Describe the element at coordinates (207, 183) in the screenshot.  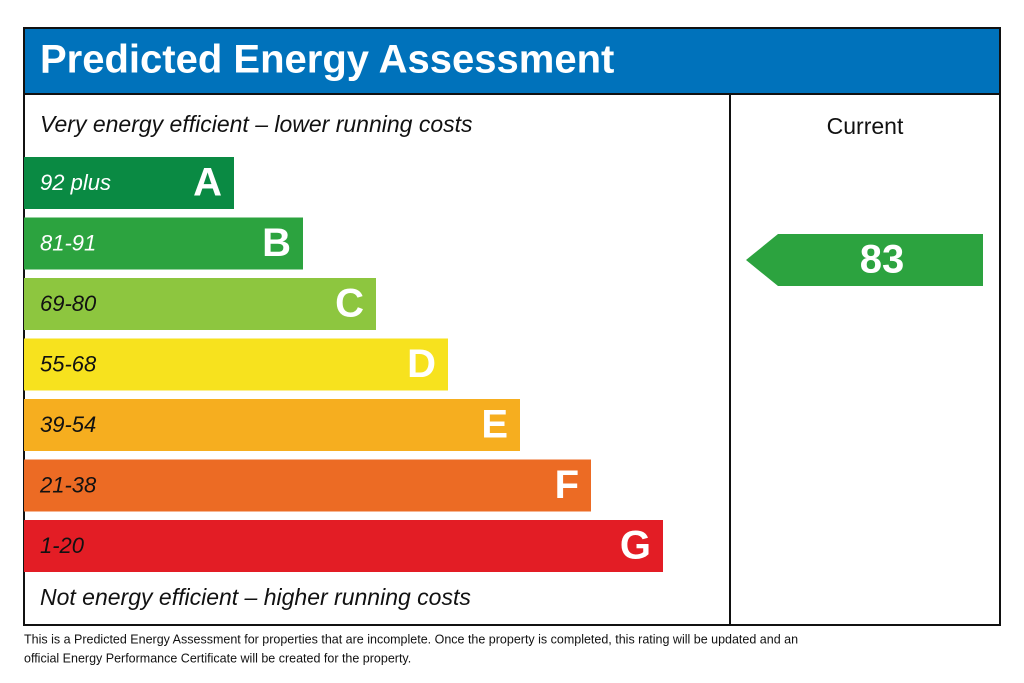
I see `band-letter: A` at that location.